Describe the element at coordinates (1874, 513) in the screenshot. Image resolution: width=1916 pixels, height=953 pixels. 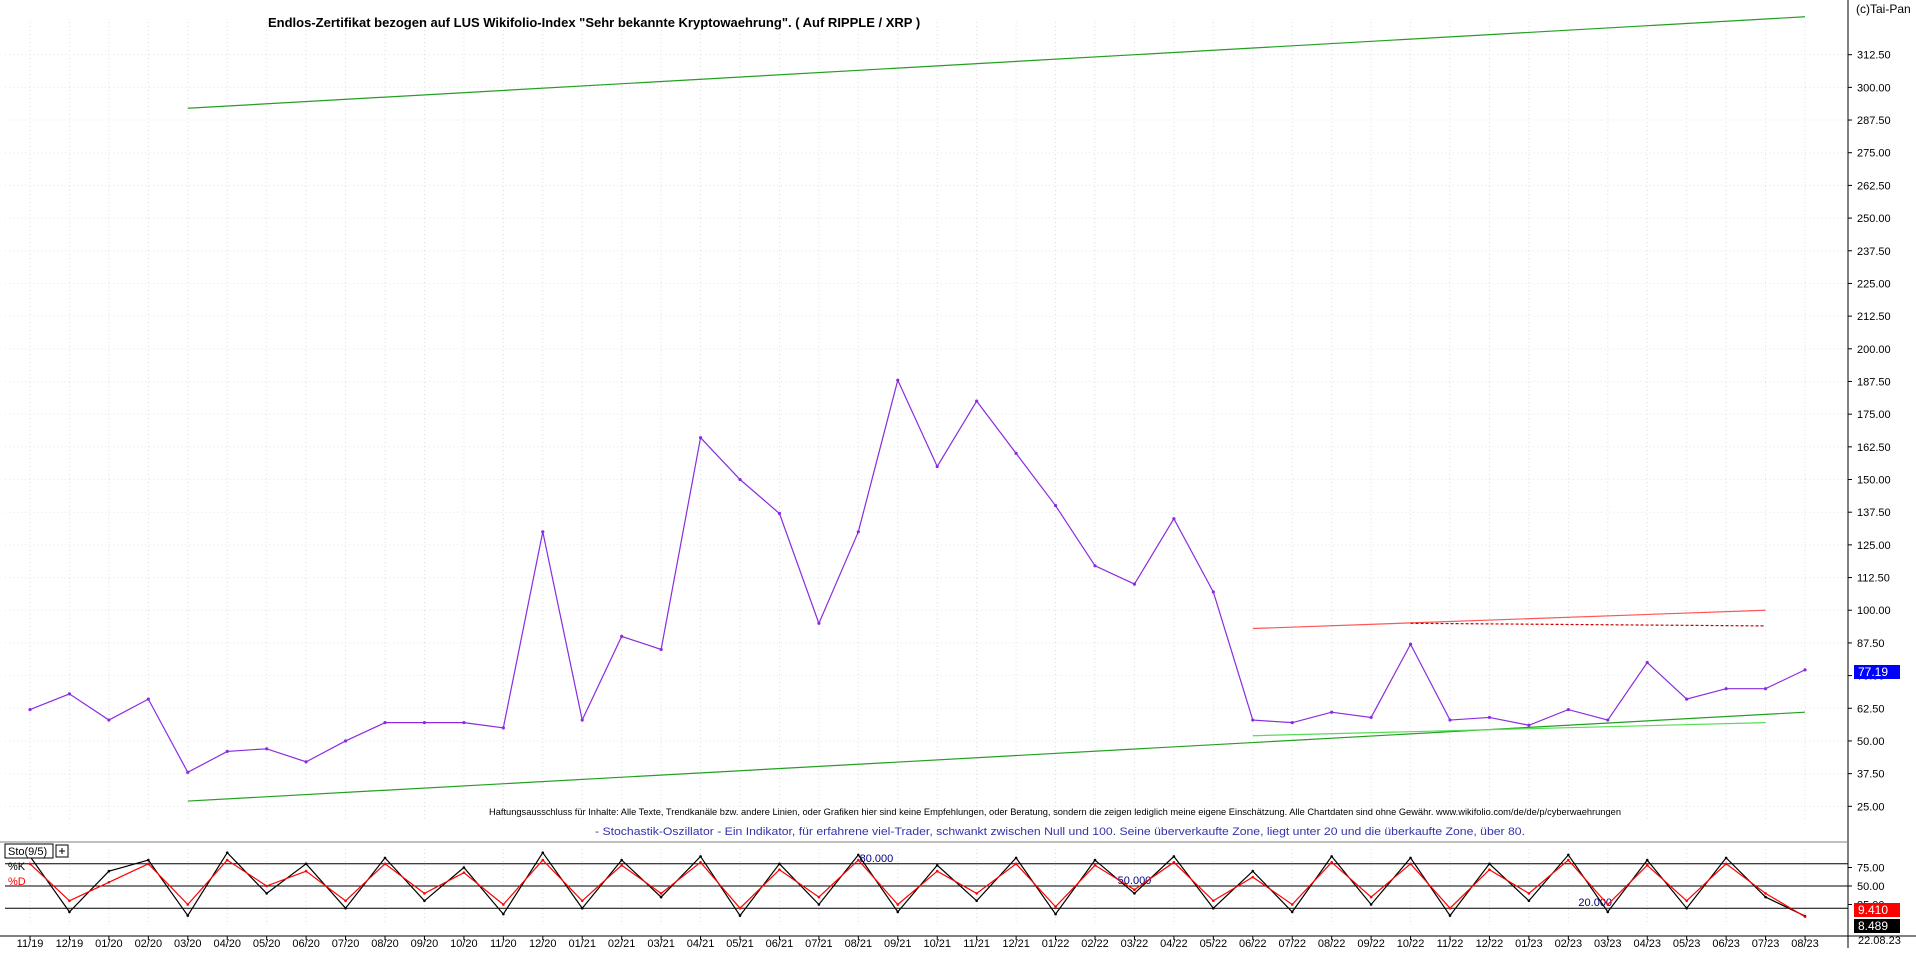
I see `y-tick-label: 137.50` at that location.